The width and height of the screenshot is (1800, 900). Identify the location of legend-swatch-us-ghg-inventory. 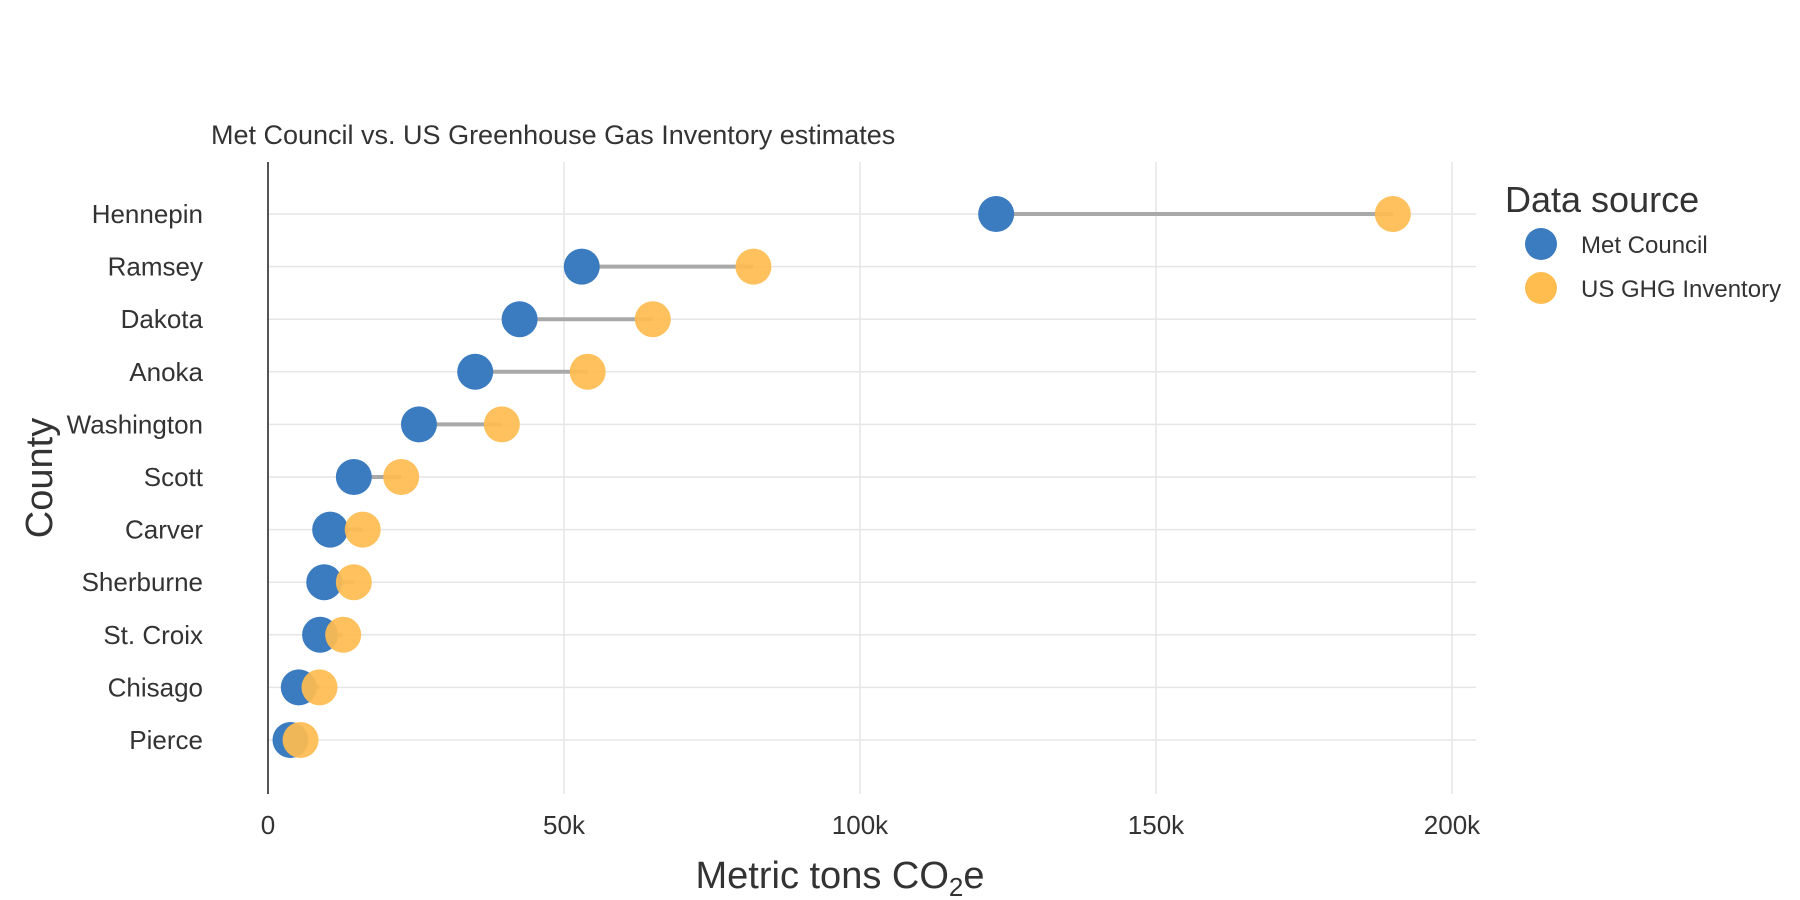
(1541, 288).